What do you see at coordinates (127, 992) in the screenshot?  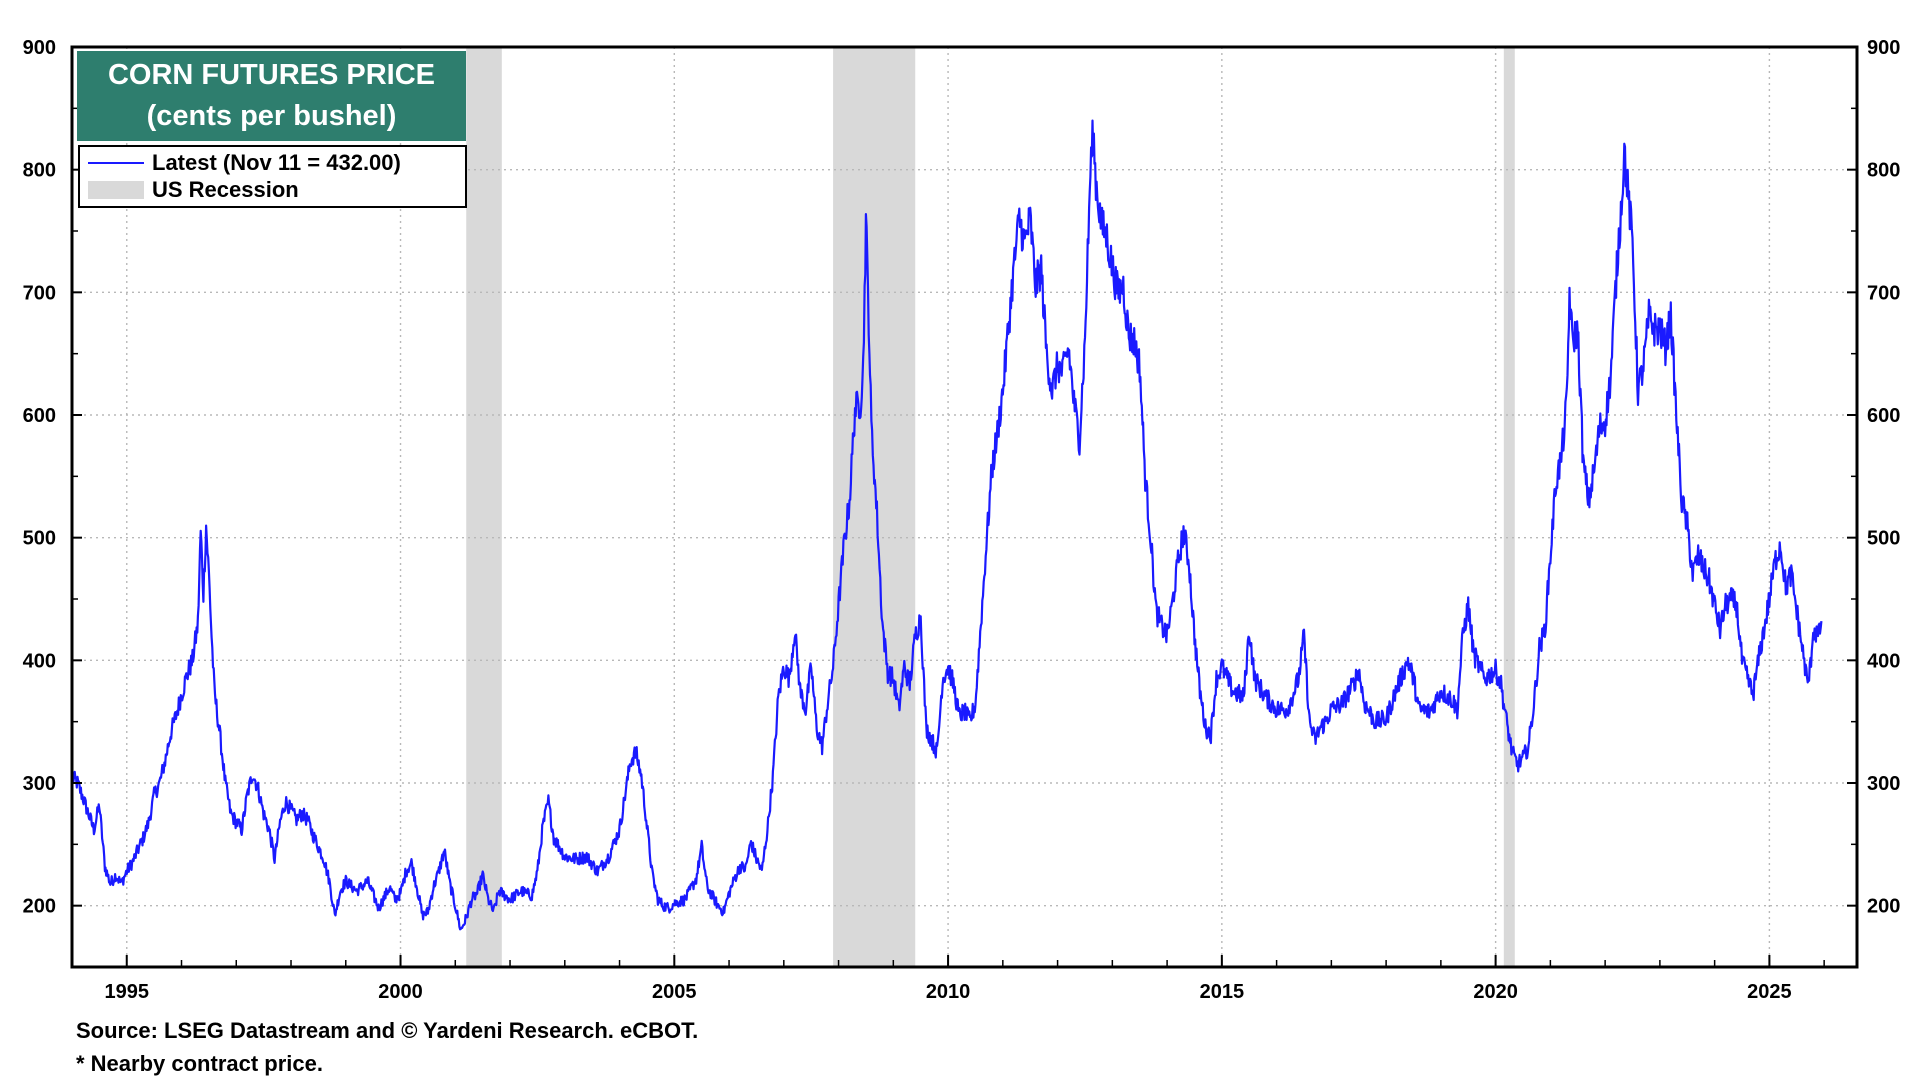 I see `x-tick-label-1995: 1995` at bounding box center [127, 992].